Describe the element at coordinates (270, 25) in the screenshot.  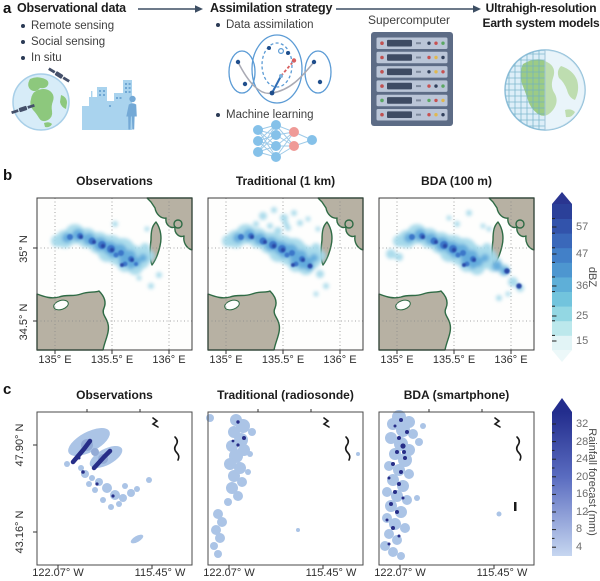
I see `list-item-label: Data assimilation` at that location.